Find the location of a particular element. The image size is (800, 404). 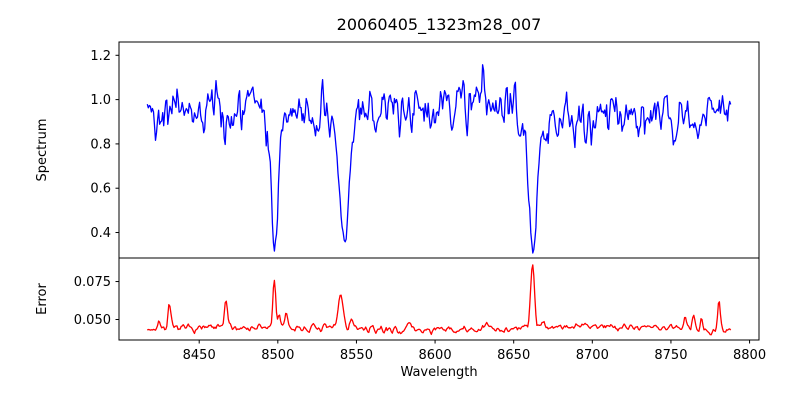

x-tick-label: 8500 is located at coordinates (277, 355).